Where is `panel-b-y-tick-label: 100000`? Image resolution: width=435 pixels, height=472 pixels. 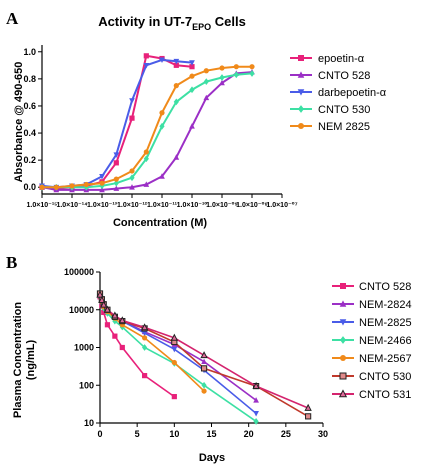 panel-b-y-tick-label: 100000 is located at coordinates (79, 272).